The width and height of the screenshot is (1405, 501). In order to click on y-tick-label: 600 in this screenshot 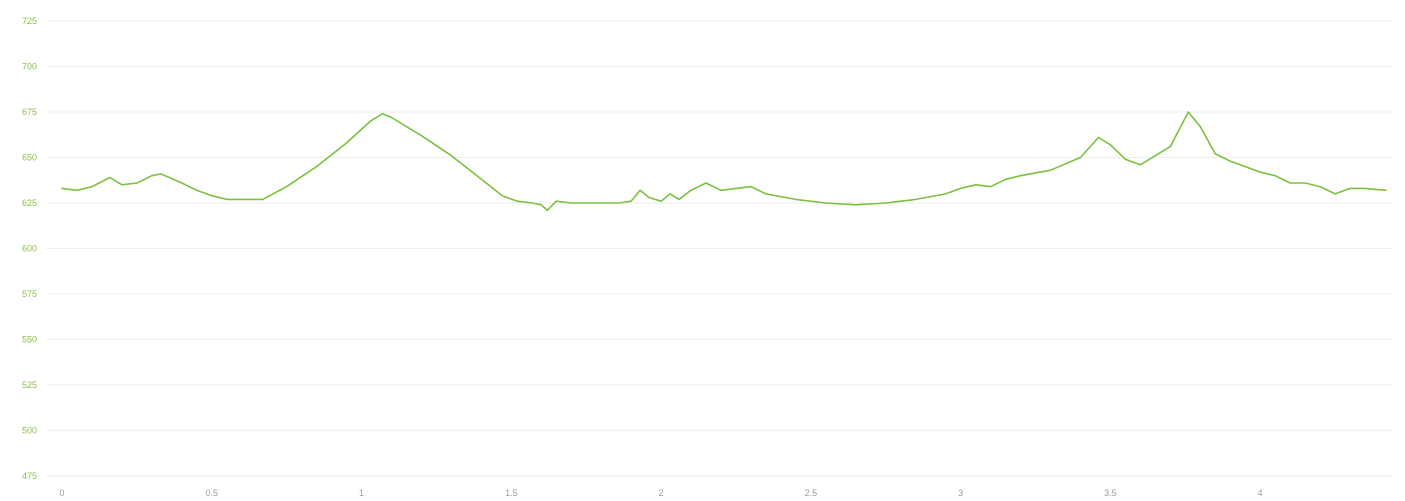, I will do `click(29, 249)`.